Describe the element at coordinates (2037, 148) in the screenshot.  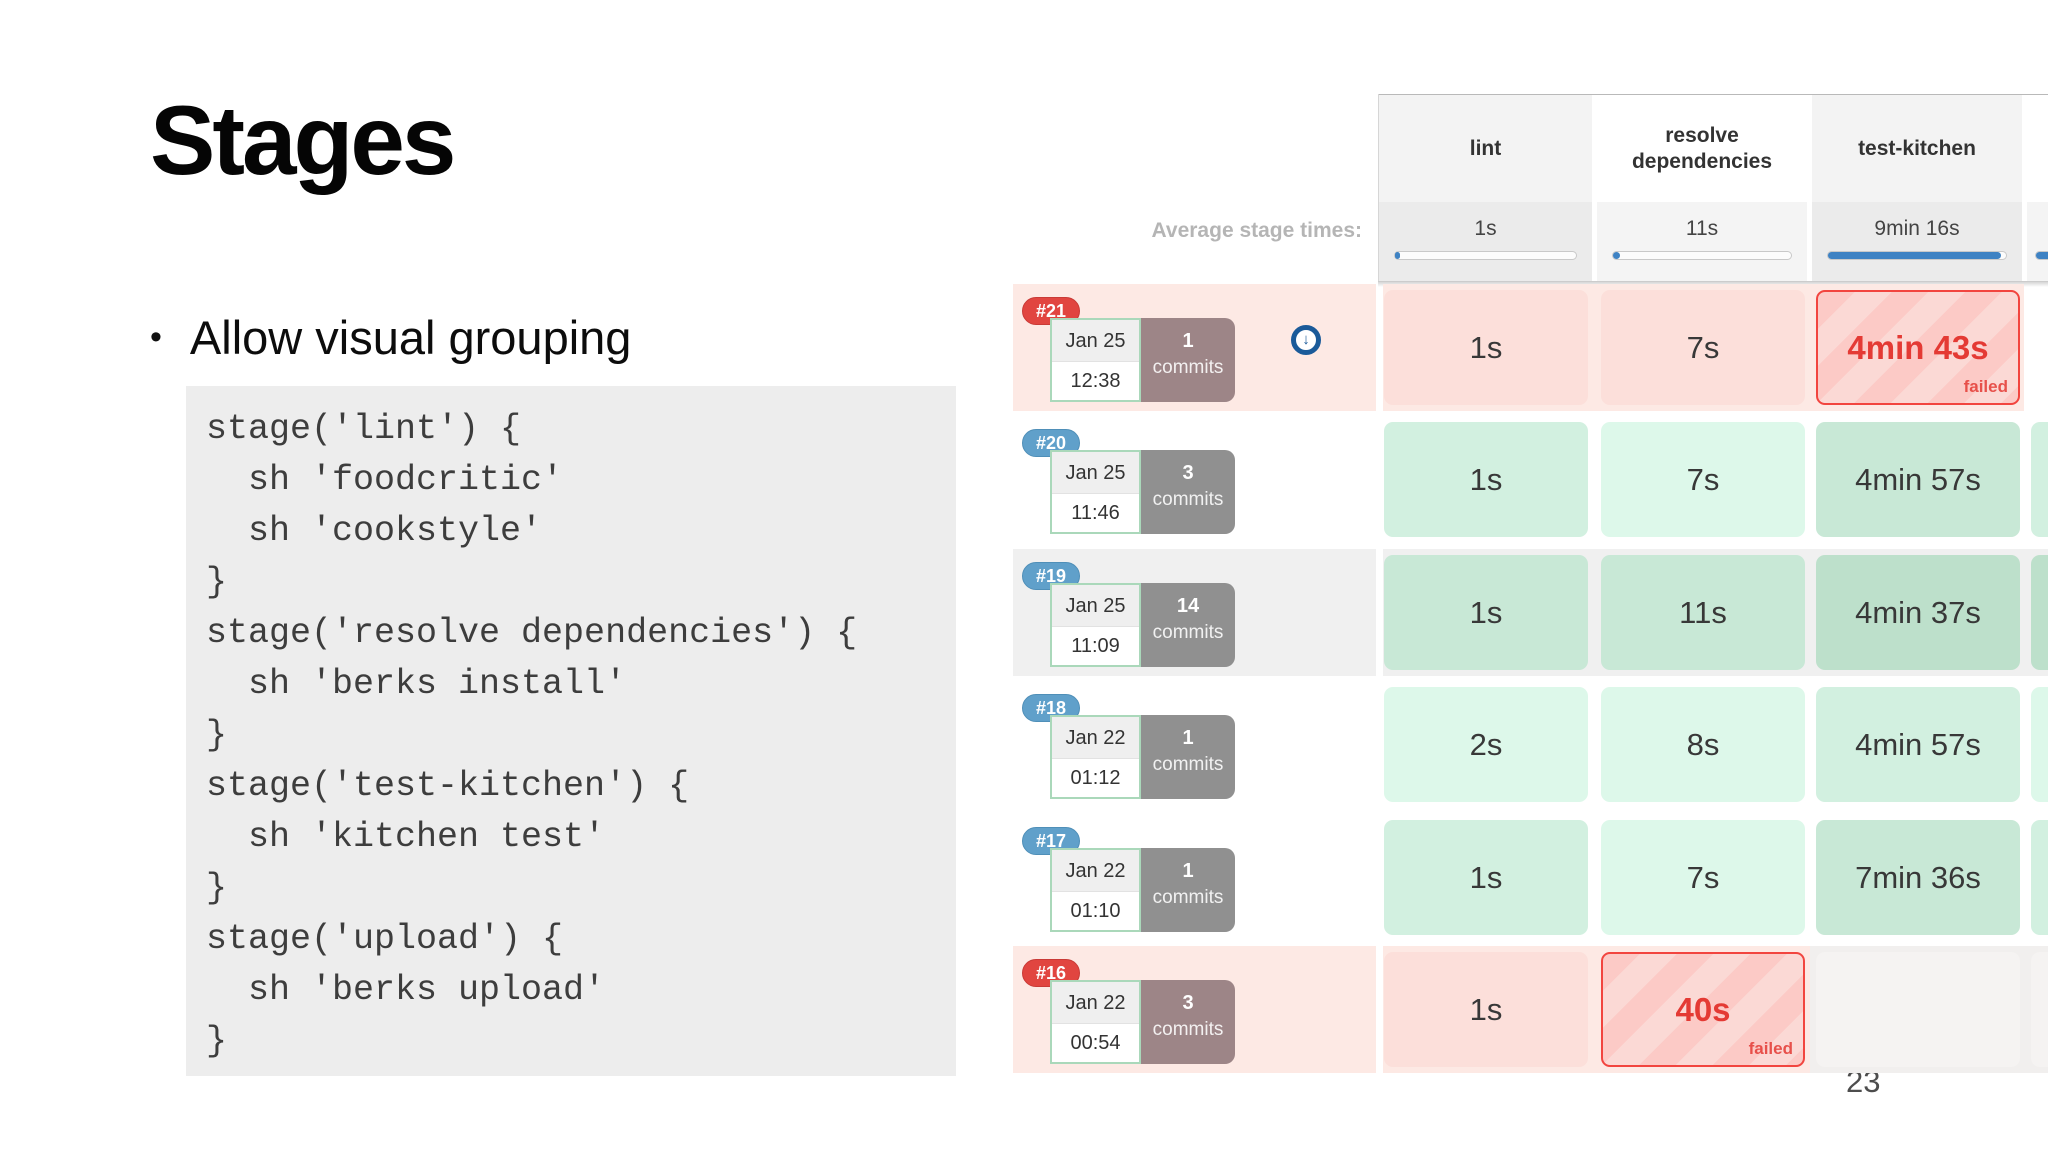
I see `column-header-cutoff` at that location.